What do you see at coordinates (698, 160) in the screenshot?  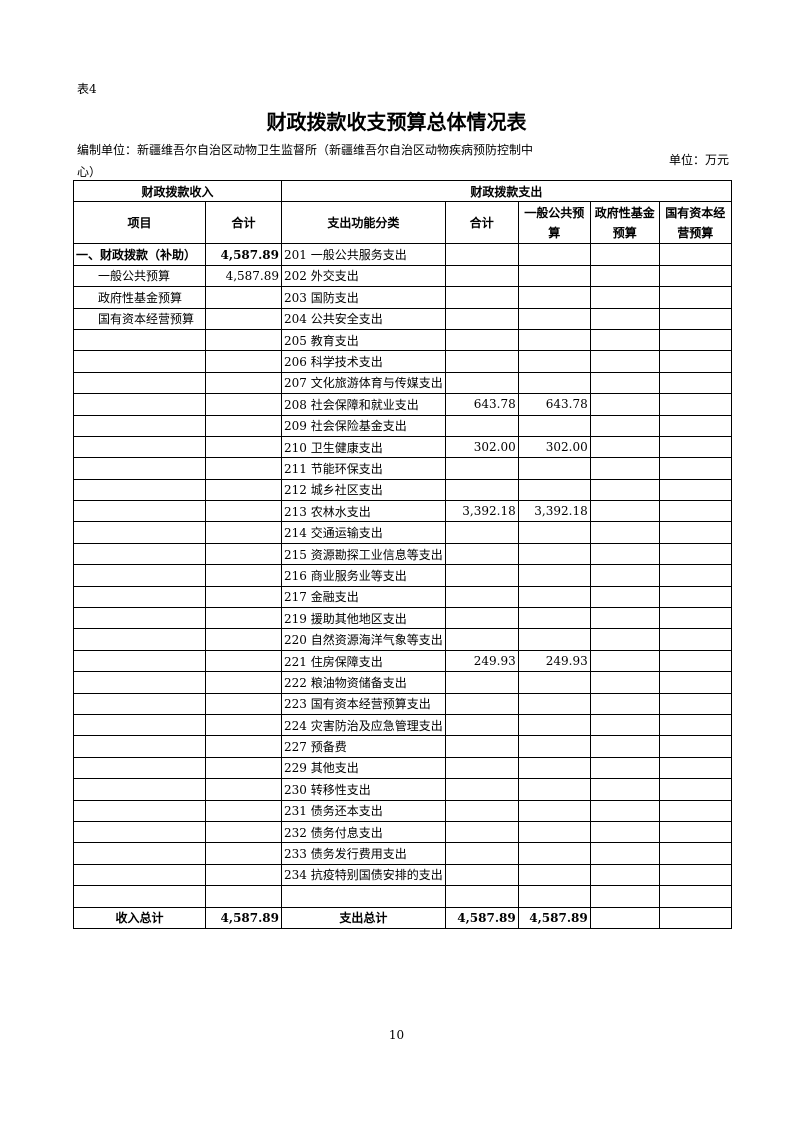 I see `unit: 单位：万元` at bounding box center [698, 160].